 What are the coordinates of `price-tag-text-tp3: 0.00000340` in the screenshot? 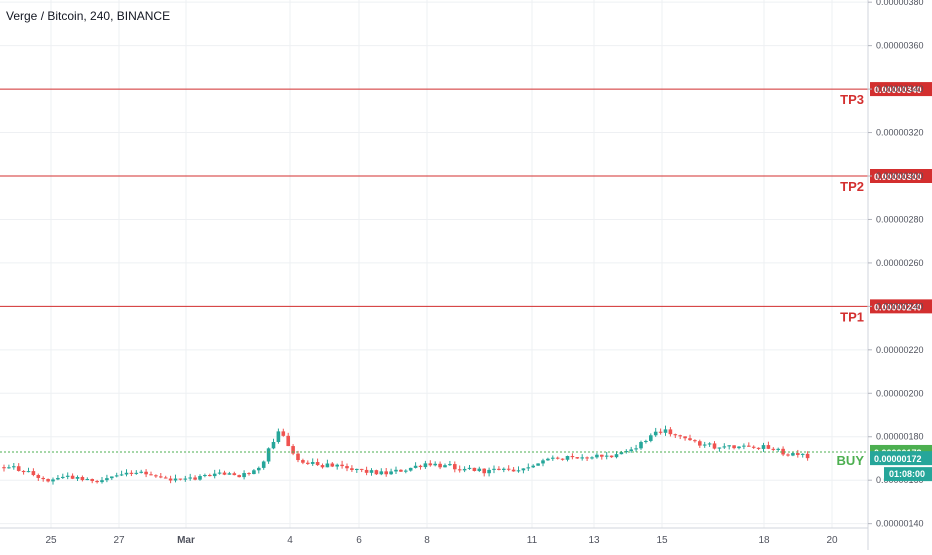 It's located at (898, 90).